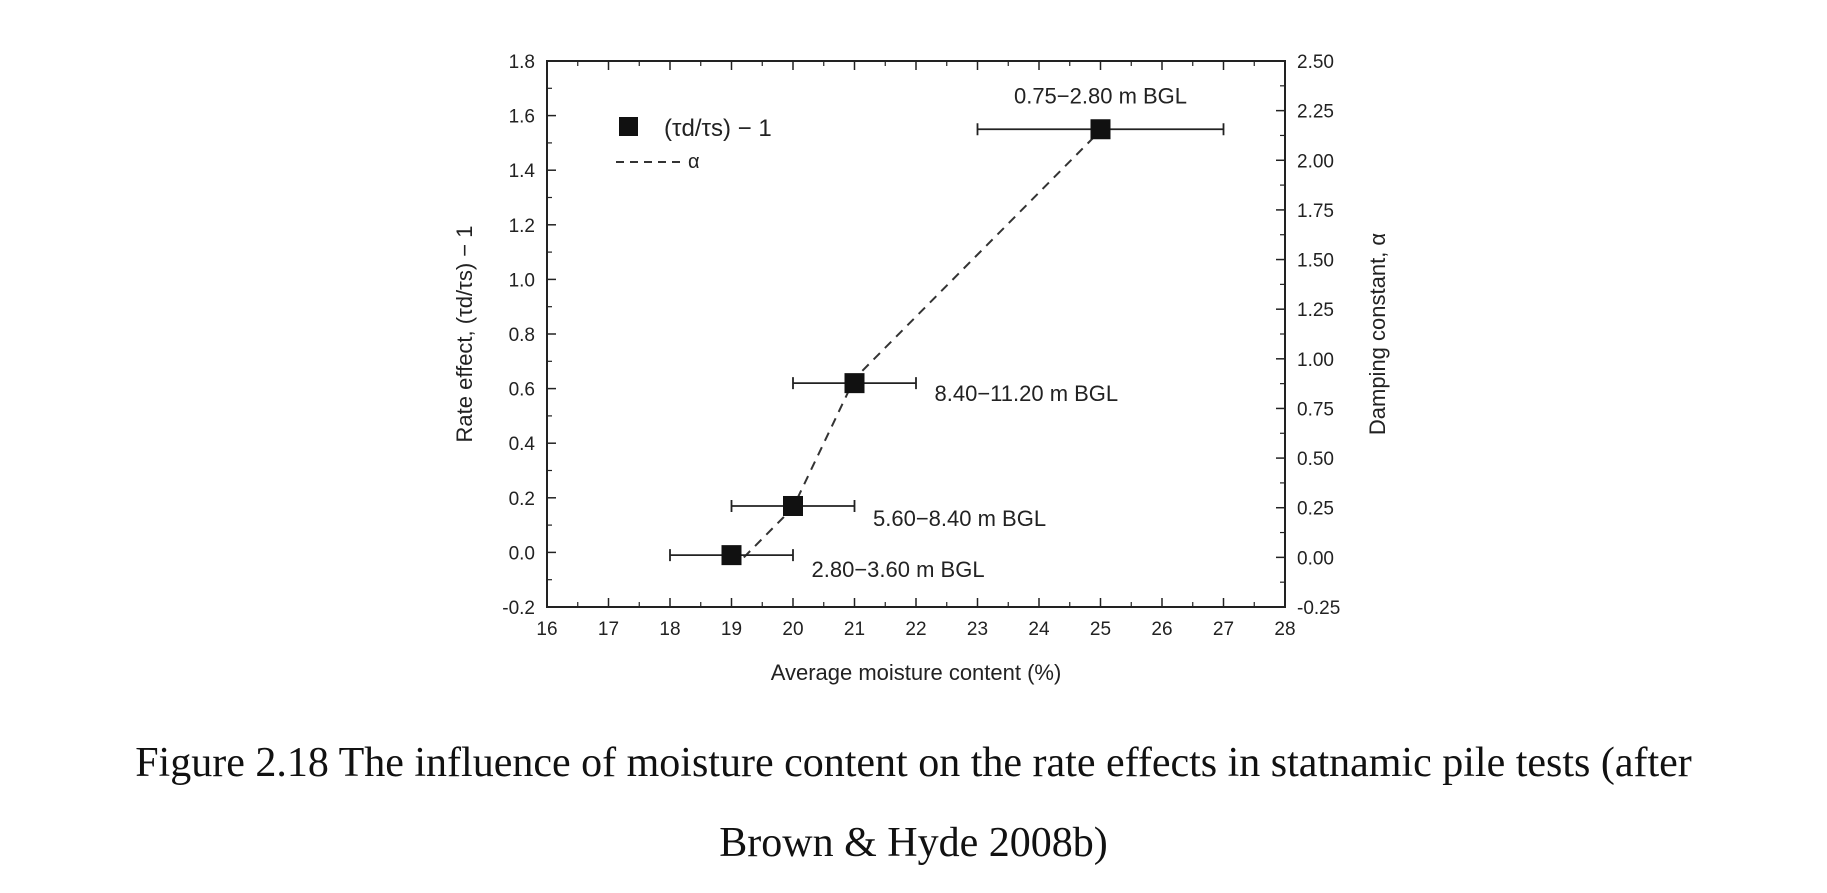 The image size is (1827, 893). What do you see at coordinates (608, 629) in the screenshot?
I see `x-tick-label: 17` at bounding box center [608, 629].